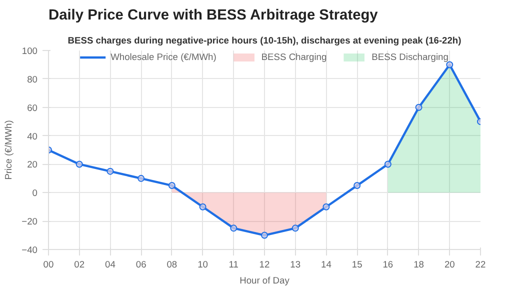  What do you see at coordinates (203, 265) in the screenshot?
I see `x-tick-label: 10` at bounding box center [203, 265].